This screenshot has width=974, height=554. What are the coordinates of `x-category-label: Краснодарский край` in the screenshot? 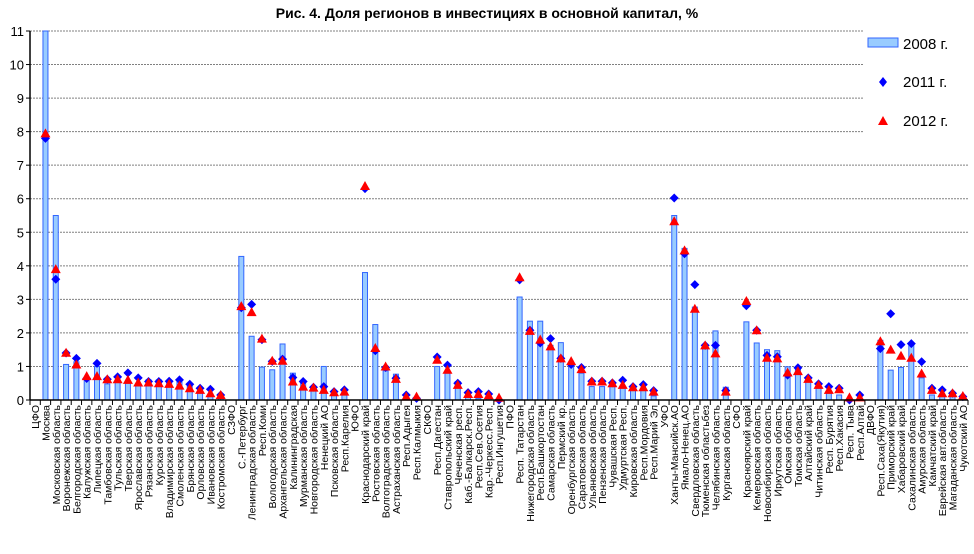 It's located at (366, 454).